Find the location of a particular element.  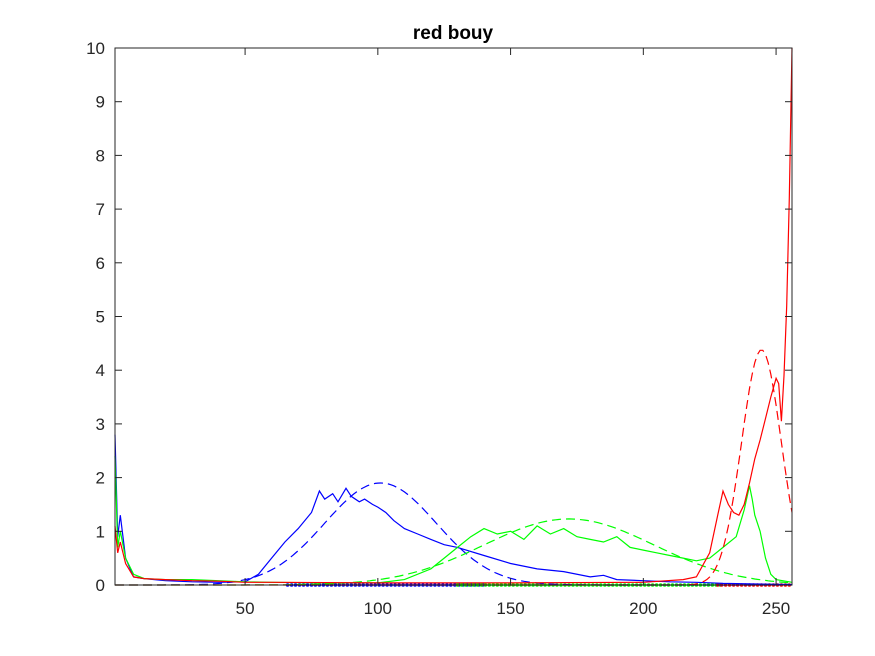

y-tick-label: 0 is located at coordinates (100, 585).